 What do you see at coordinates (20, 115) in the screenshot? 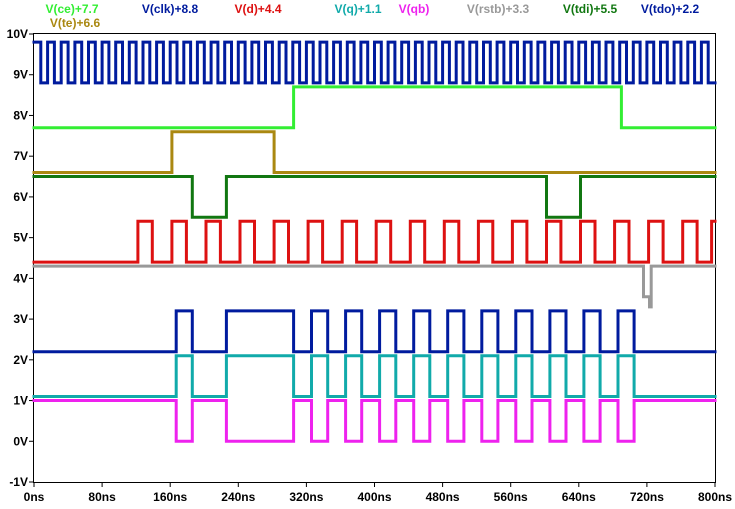
I see `y-tick-label: 8V` at bounding box center [20, 115].